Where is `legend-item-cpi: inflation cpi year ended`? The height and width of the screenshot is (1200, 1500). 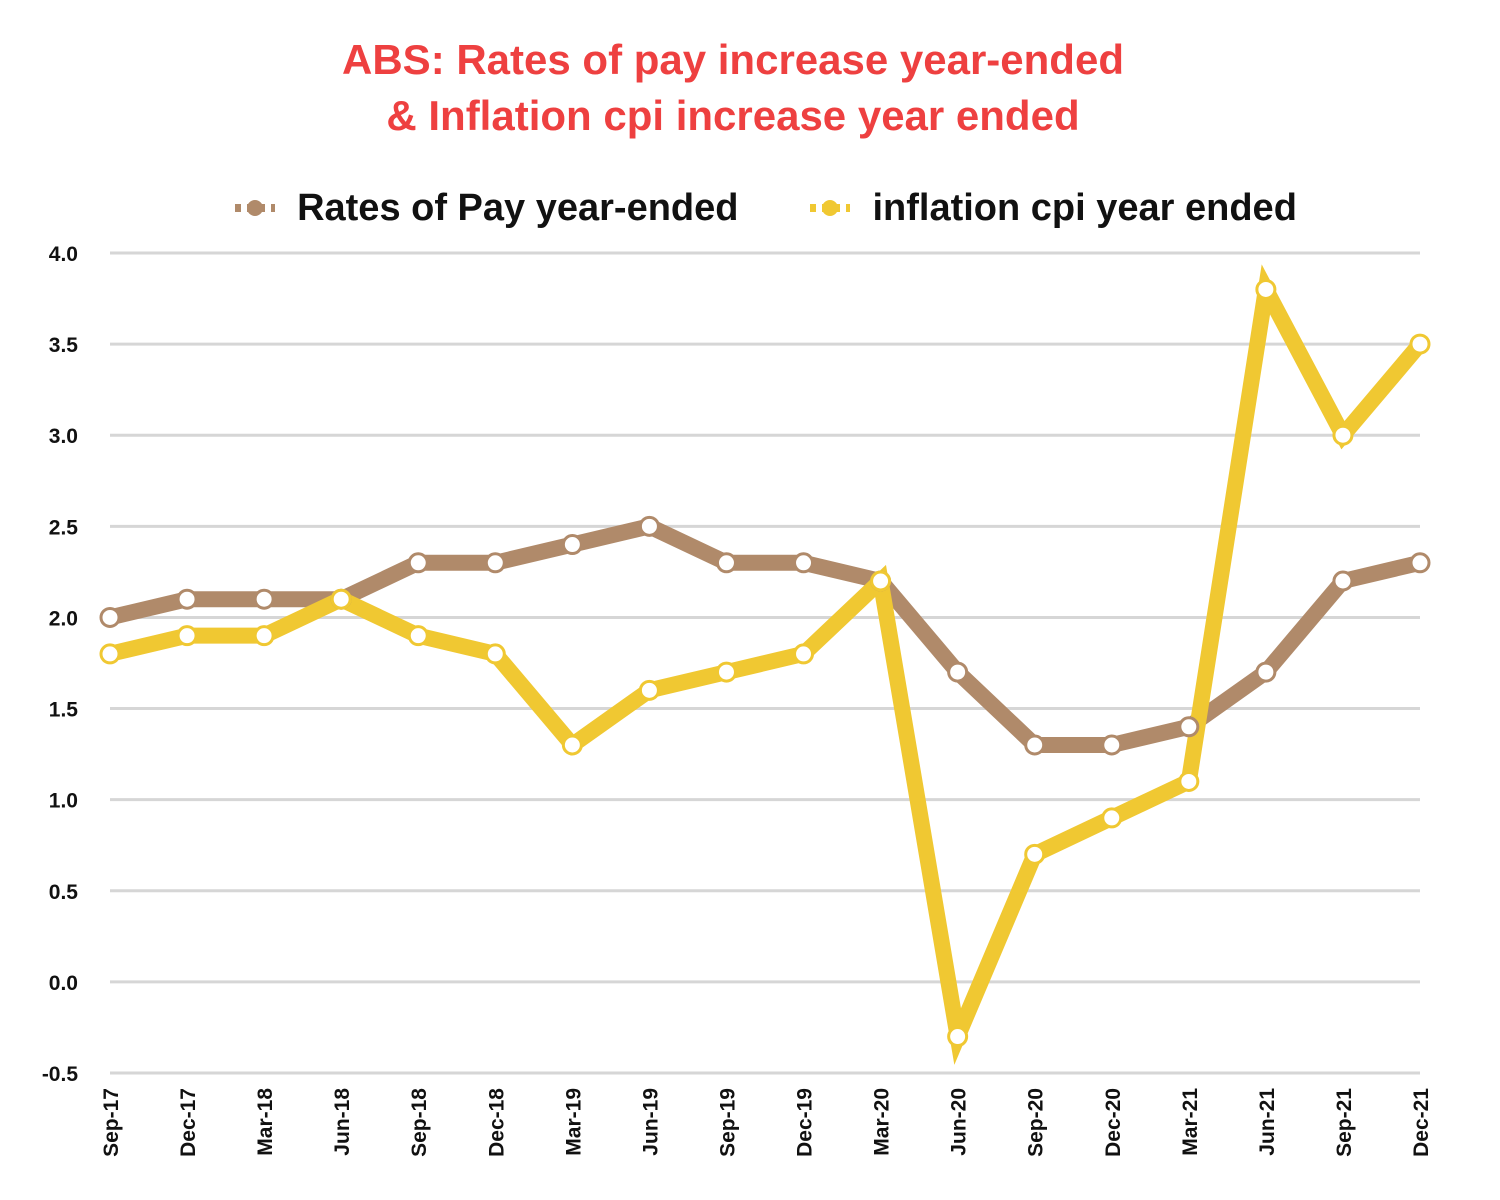 legend-item-cpi: inflation cpi year ended is located at coordinates (1052, 208).